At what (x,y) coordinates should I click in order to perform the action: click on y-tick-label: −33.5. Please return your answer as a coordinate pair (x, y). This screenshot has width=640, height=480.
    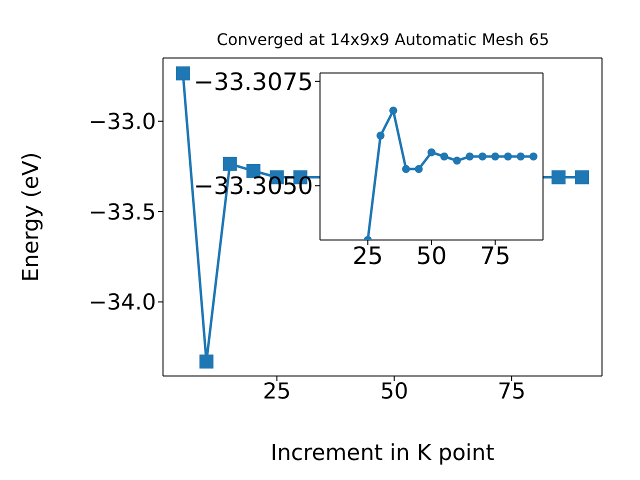
    Looking at the image, I should click on (122, 213).